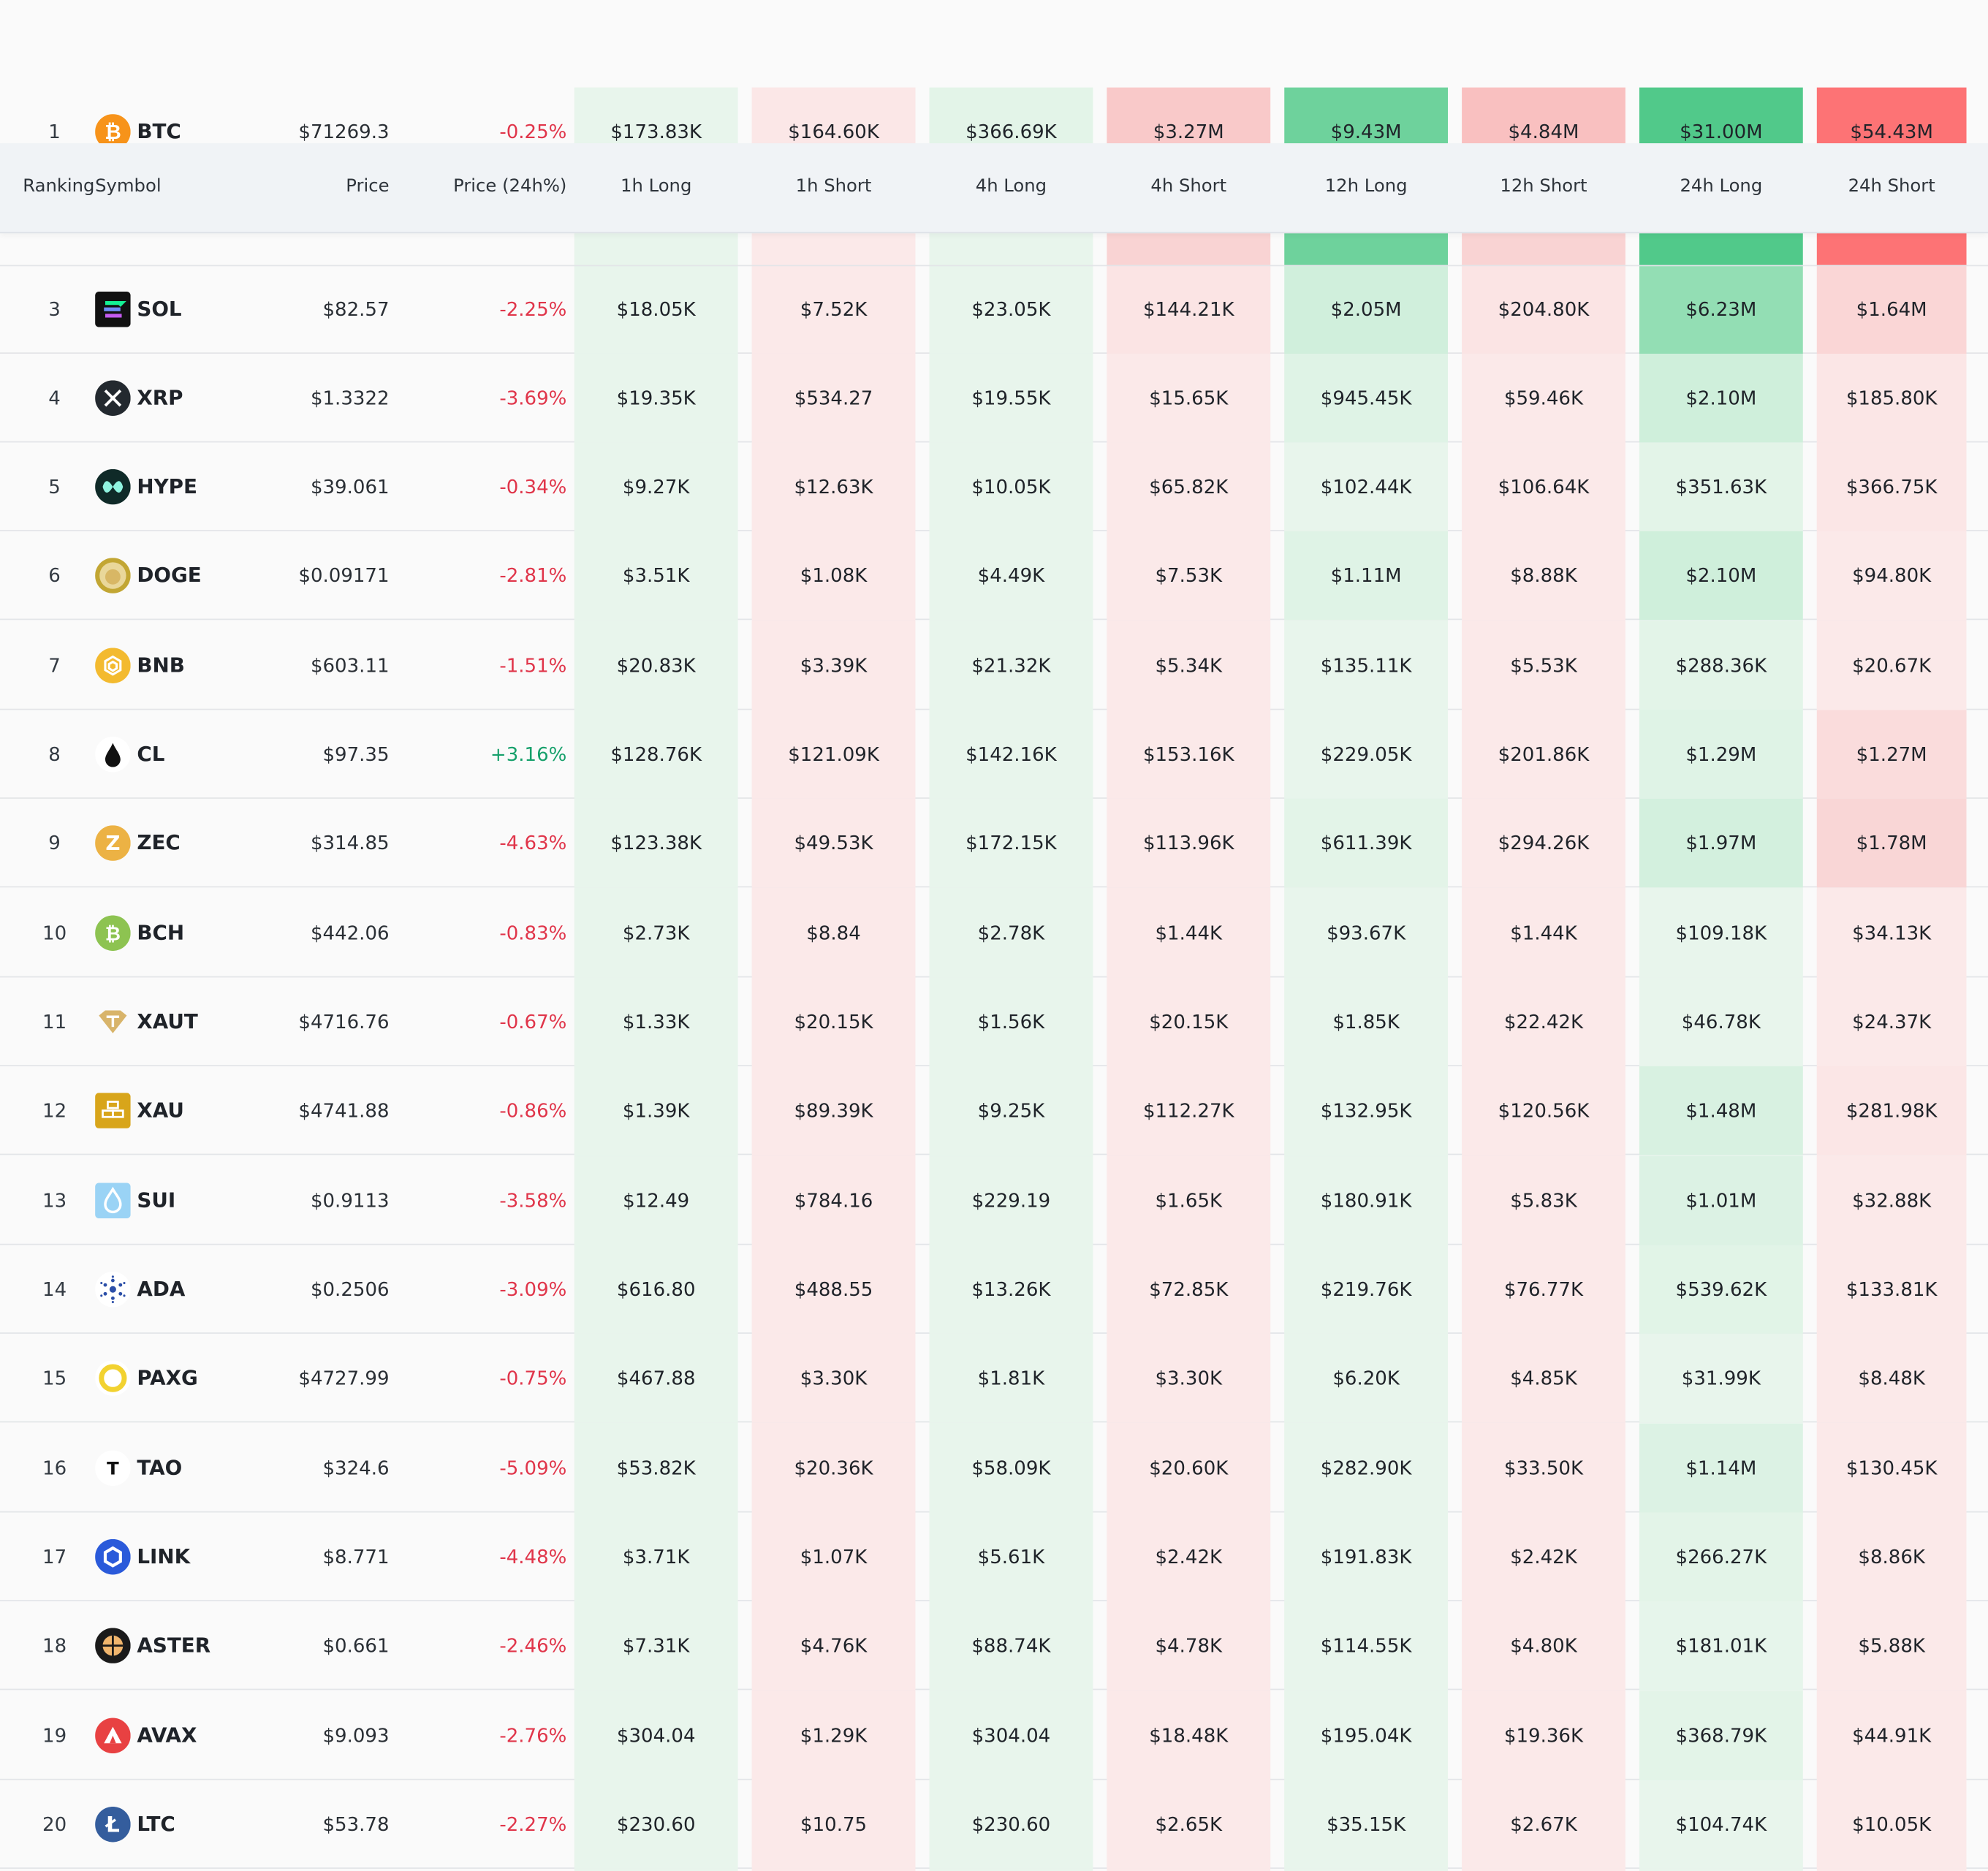  I want to click on liquidation-value-cell: $282.90K, so click(1366, 1469).